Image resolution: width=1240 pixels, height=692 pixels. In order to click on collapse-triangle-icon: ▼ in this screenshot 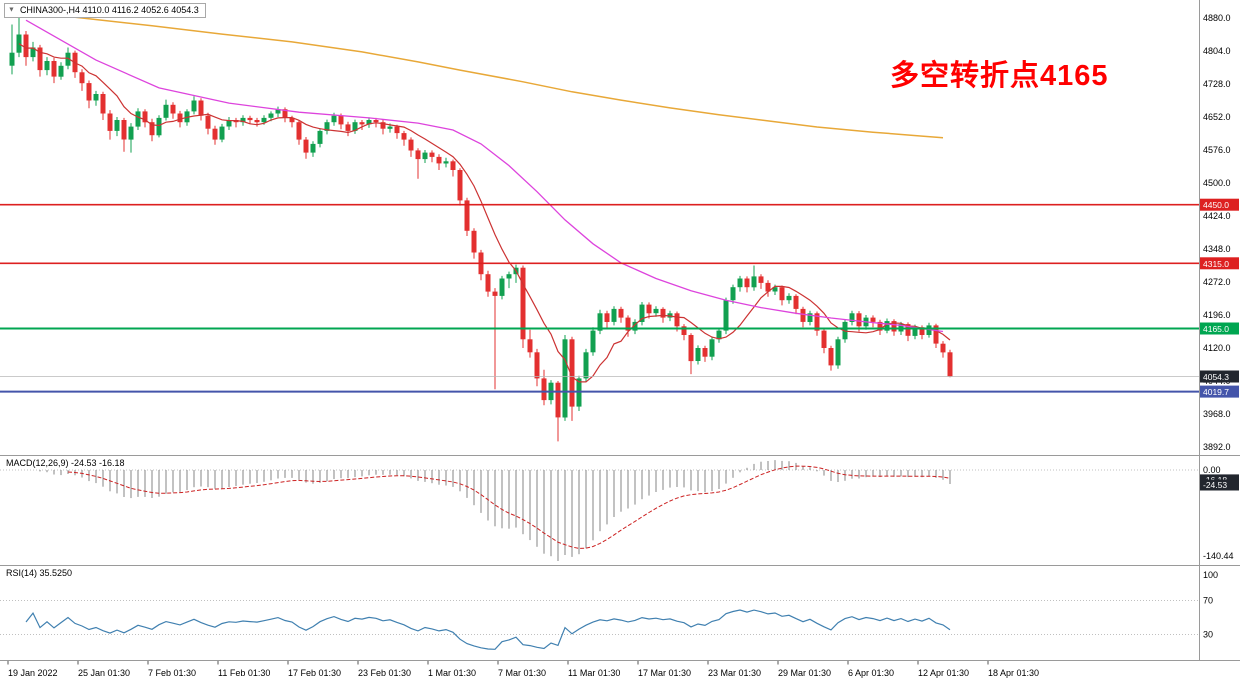, I will do `click(11, 10)`.